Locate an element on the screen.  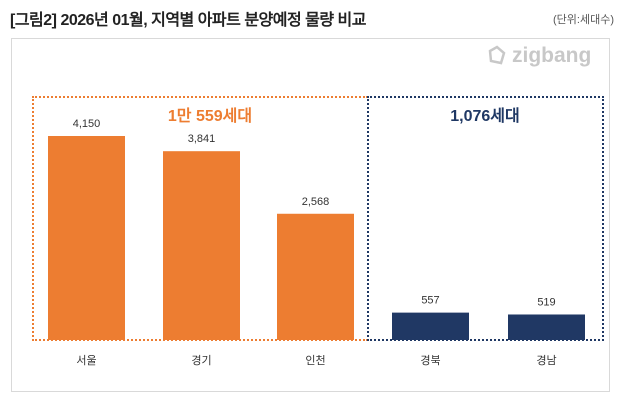
category-label: 경북 is located at coordinates (430, 360).